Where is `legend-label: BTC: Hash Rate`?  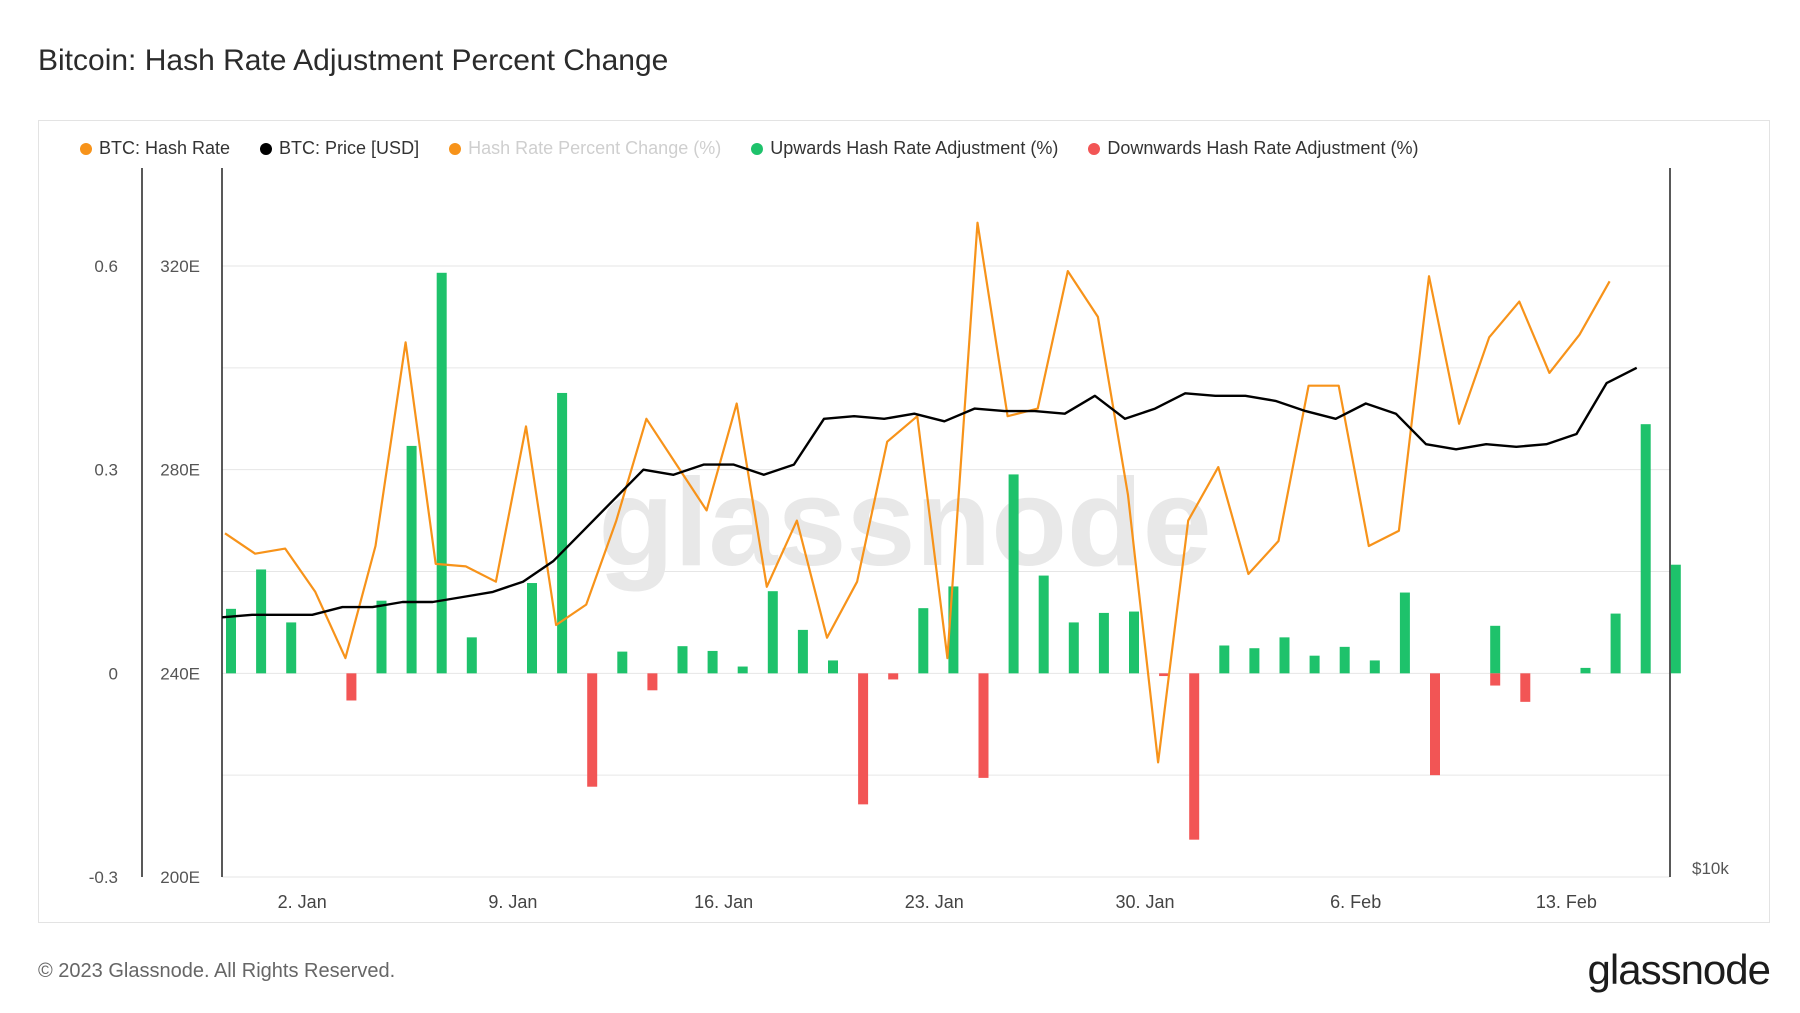
legend-label: BTC: Hash Rate is located at coordinates (165, 148).